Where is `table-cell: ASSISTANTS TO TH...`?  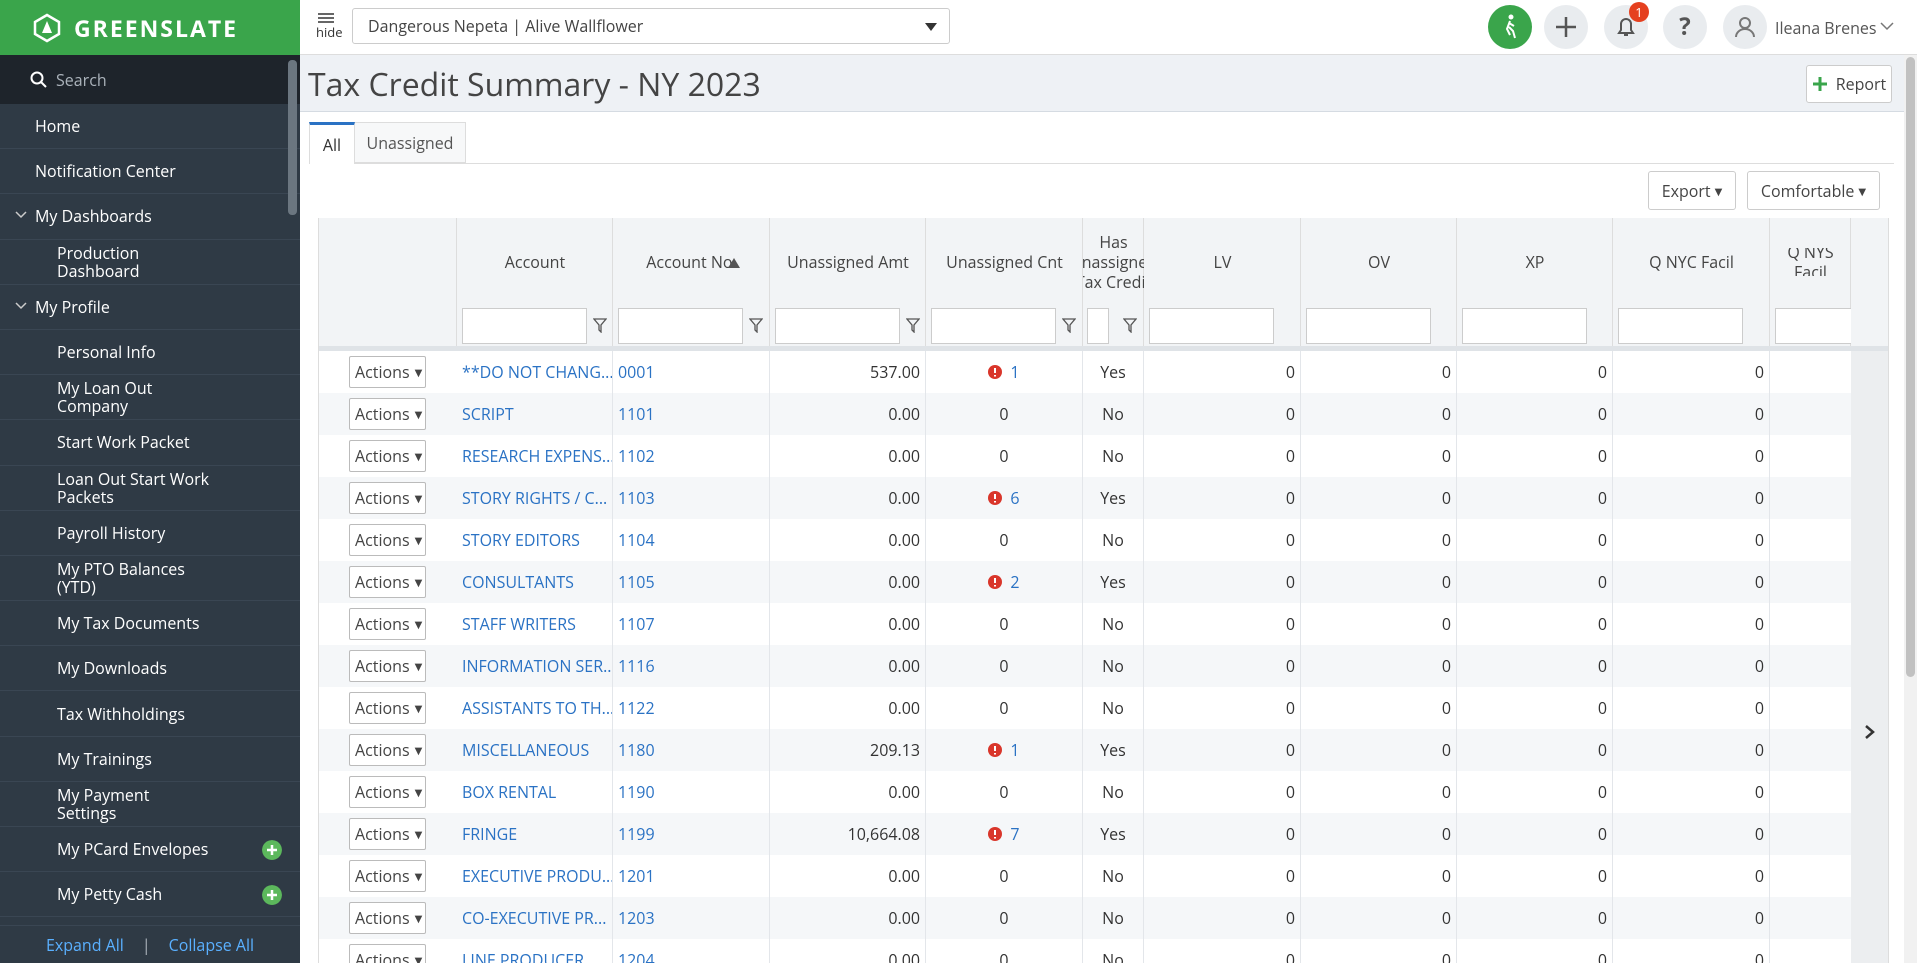
table-cell: ASSISTANTS TO TH... is located at coordinates (535, 708).